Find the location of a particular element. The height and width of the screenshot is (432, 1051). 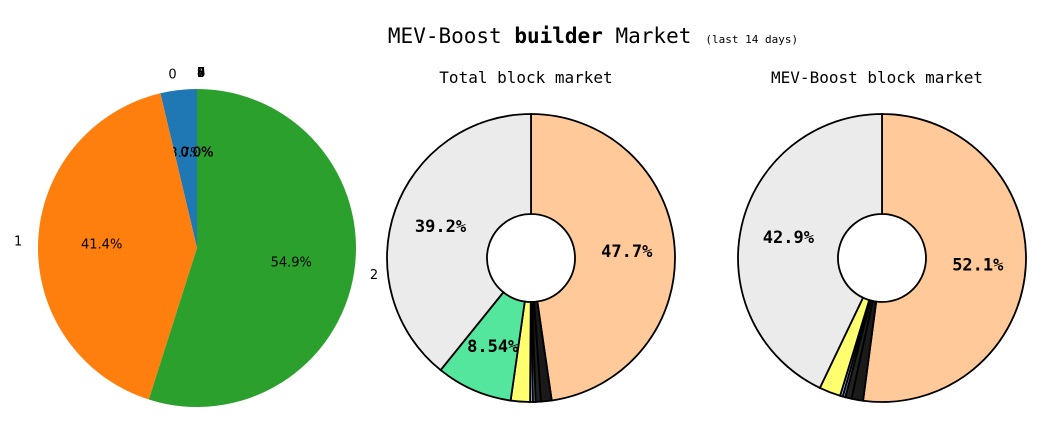

pie-slice-label-6: 6 is located at coordinates (201, 73).